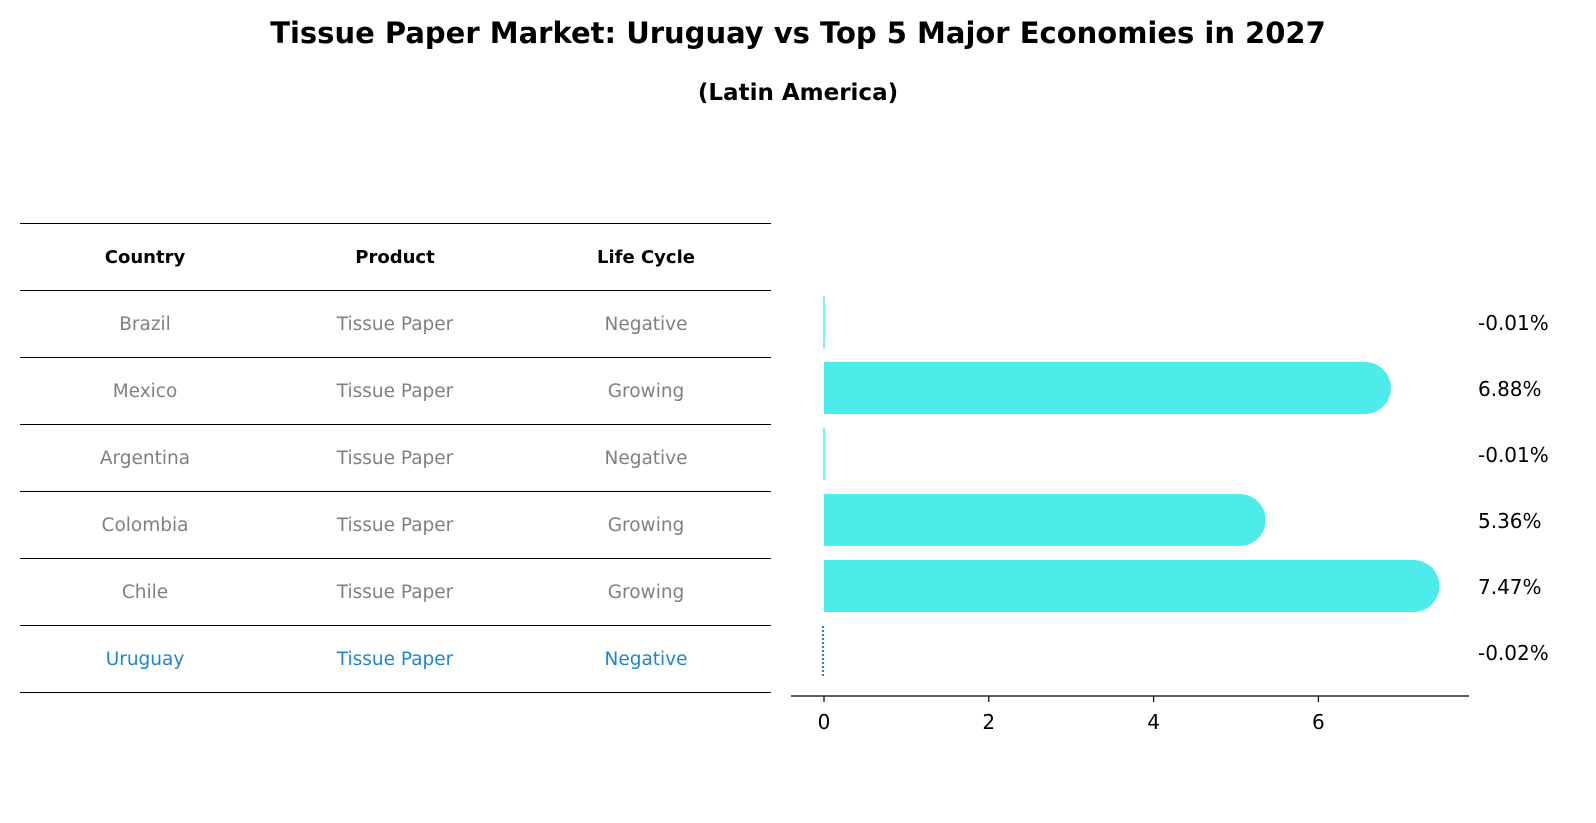 The image size is (1596, 823). What do you see at coordinates (646, 257) in the screenshot?
I see `header-life-cycle: Life Cycle` at bounding box center [646, 257].